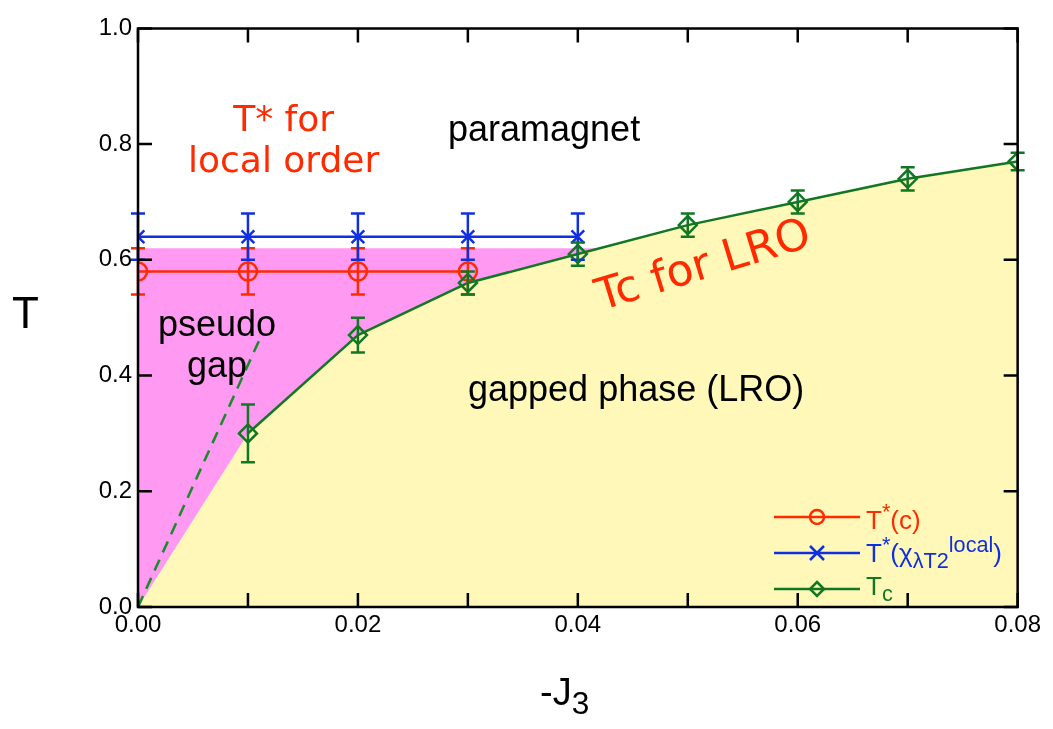 This screenshot has height=729, width=1053. Describe the element at coordinates (798, 624) in the screenshot. I see `x-tick-label: 0.06` at that location.